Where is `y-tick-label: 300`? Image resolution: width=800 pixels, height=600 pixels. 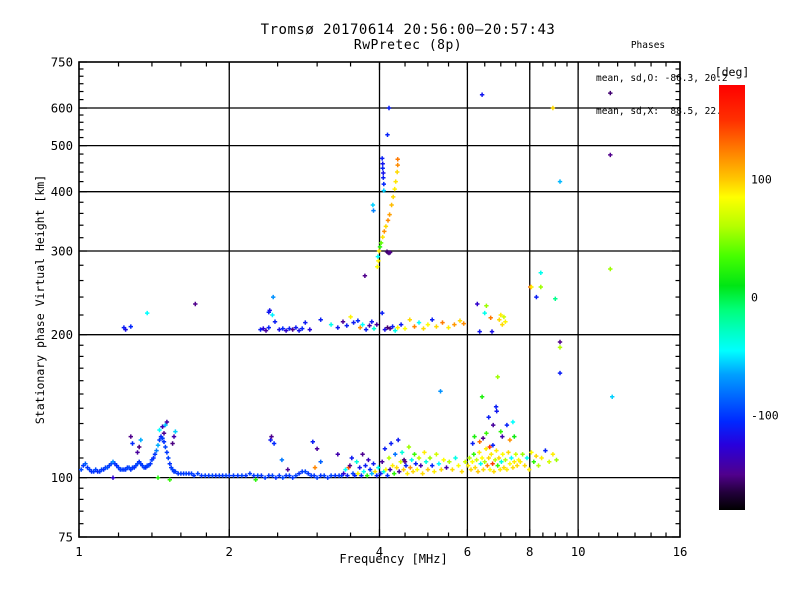 y-tick-label: 300 is located at coordinates (62, 252).